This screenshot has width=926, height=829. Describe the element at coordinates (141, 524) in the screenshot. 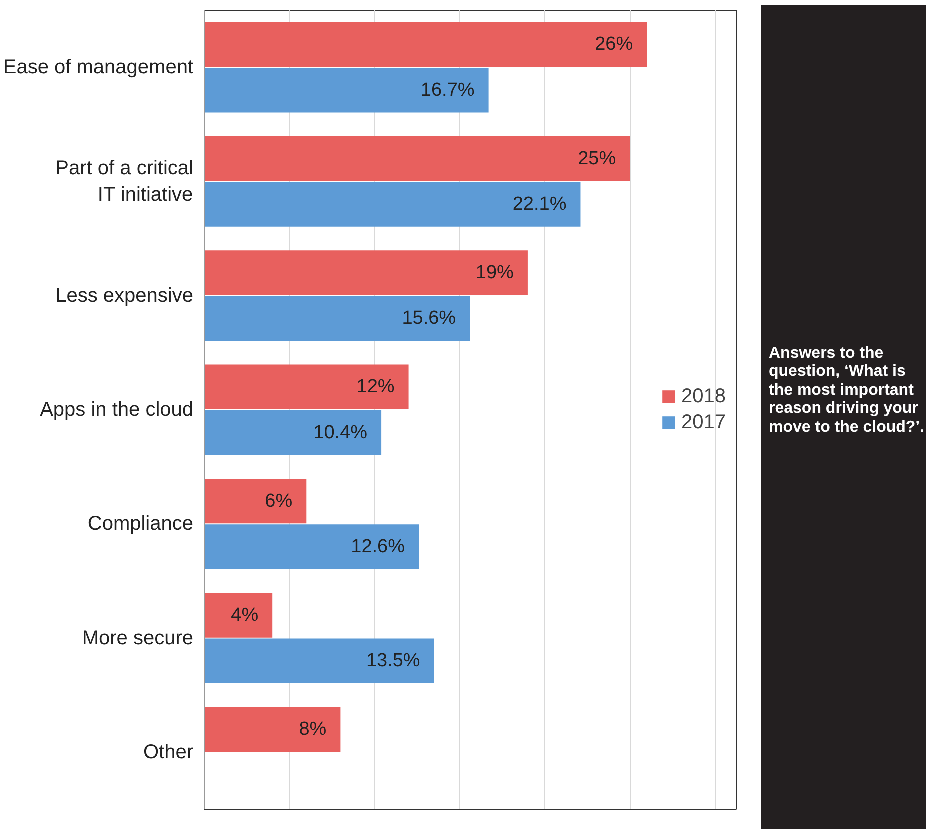

I see `y-tick-label: Compliance` at that location.